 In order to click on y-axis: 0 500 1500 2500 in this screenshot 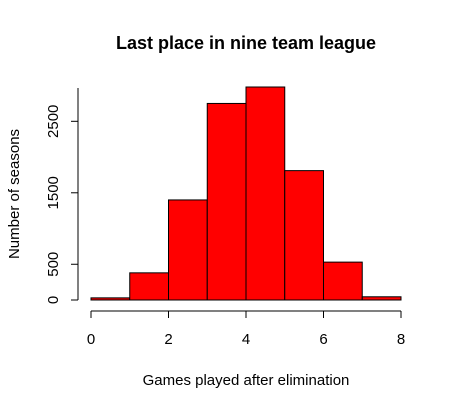, I will do `click(62, 196)`.